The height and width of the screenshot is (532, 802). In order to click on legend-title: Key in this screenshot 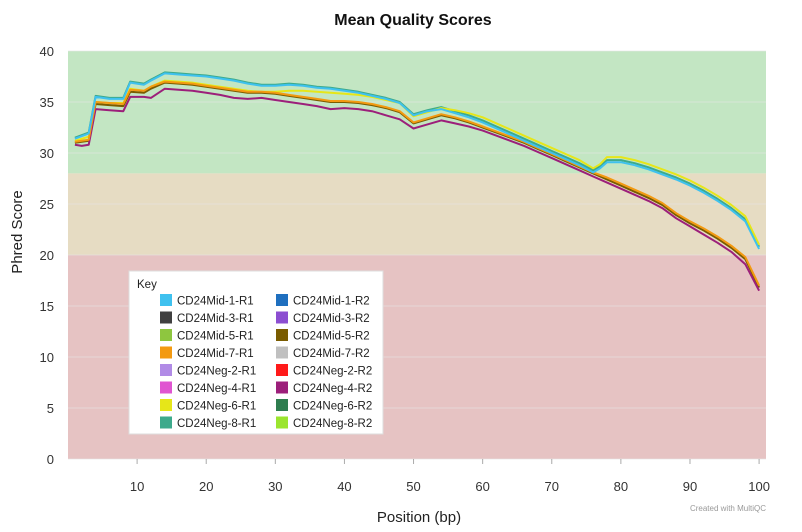, I will do `click(147, 285)`.